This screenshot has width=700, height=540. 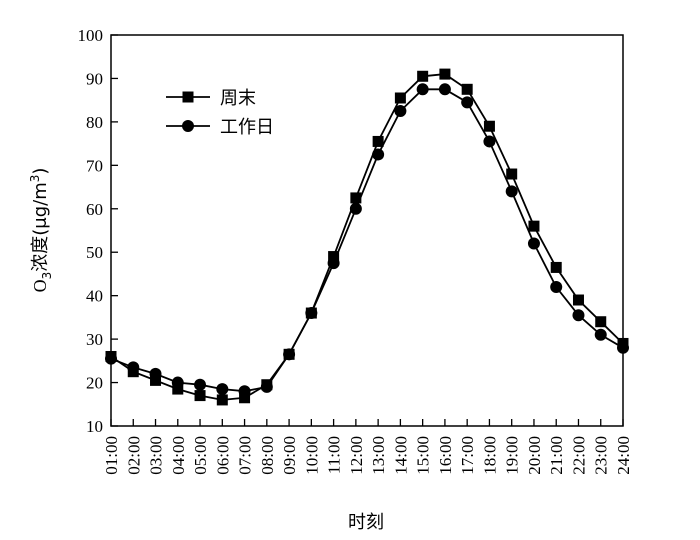 What do you see at coordinates (111, 455) in the screenshot?
I see `x-tick-label: 01:00` at bounding box center [111, 455].